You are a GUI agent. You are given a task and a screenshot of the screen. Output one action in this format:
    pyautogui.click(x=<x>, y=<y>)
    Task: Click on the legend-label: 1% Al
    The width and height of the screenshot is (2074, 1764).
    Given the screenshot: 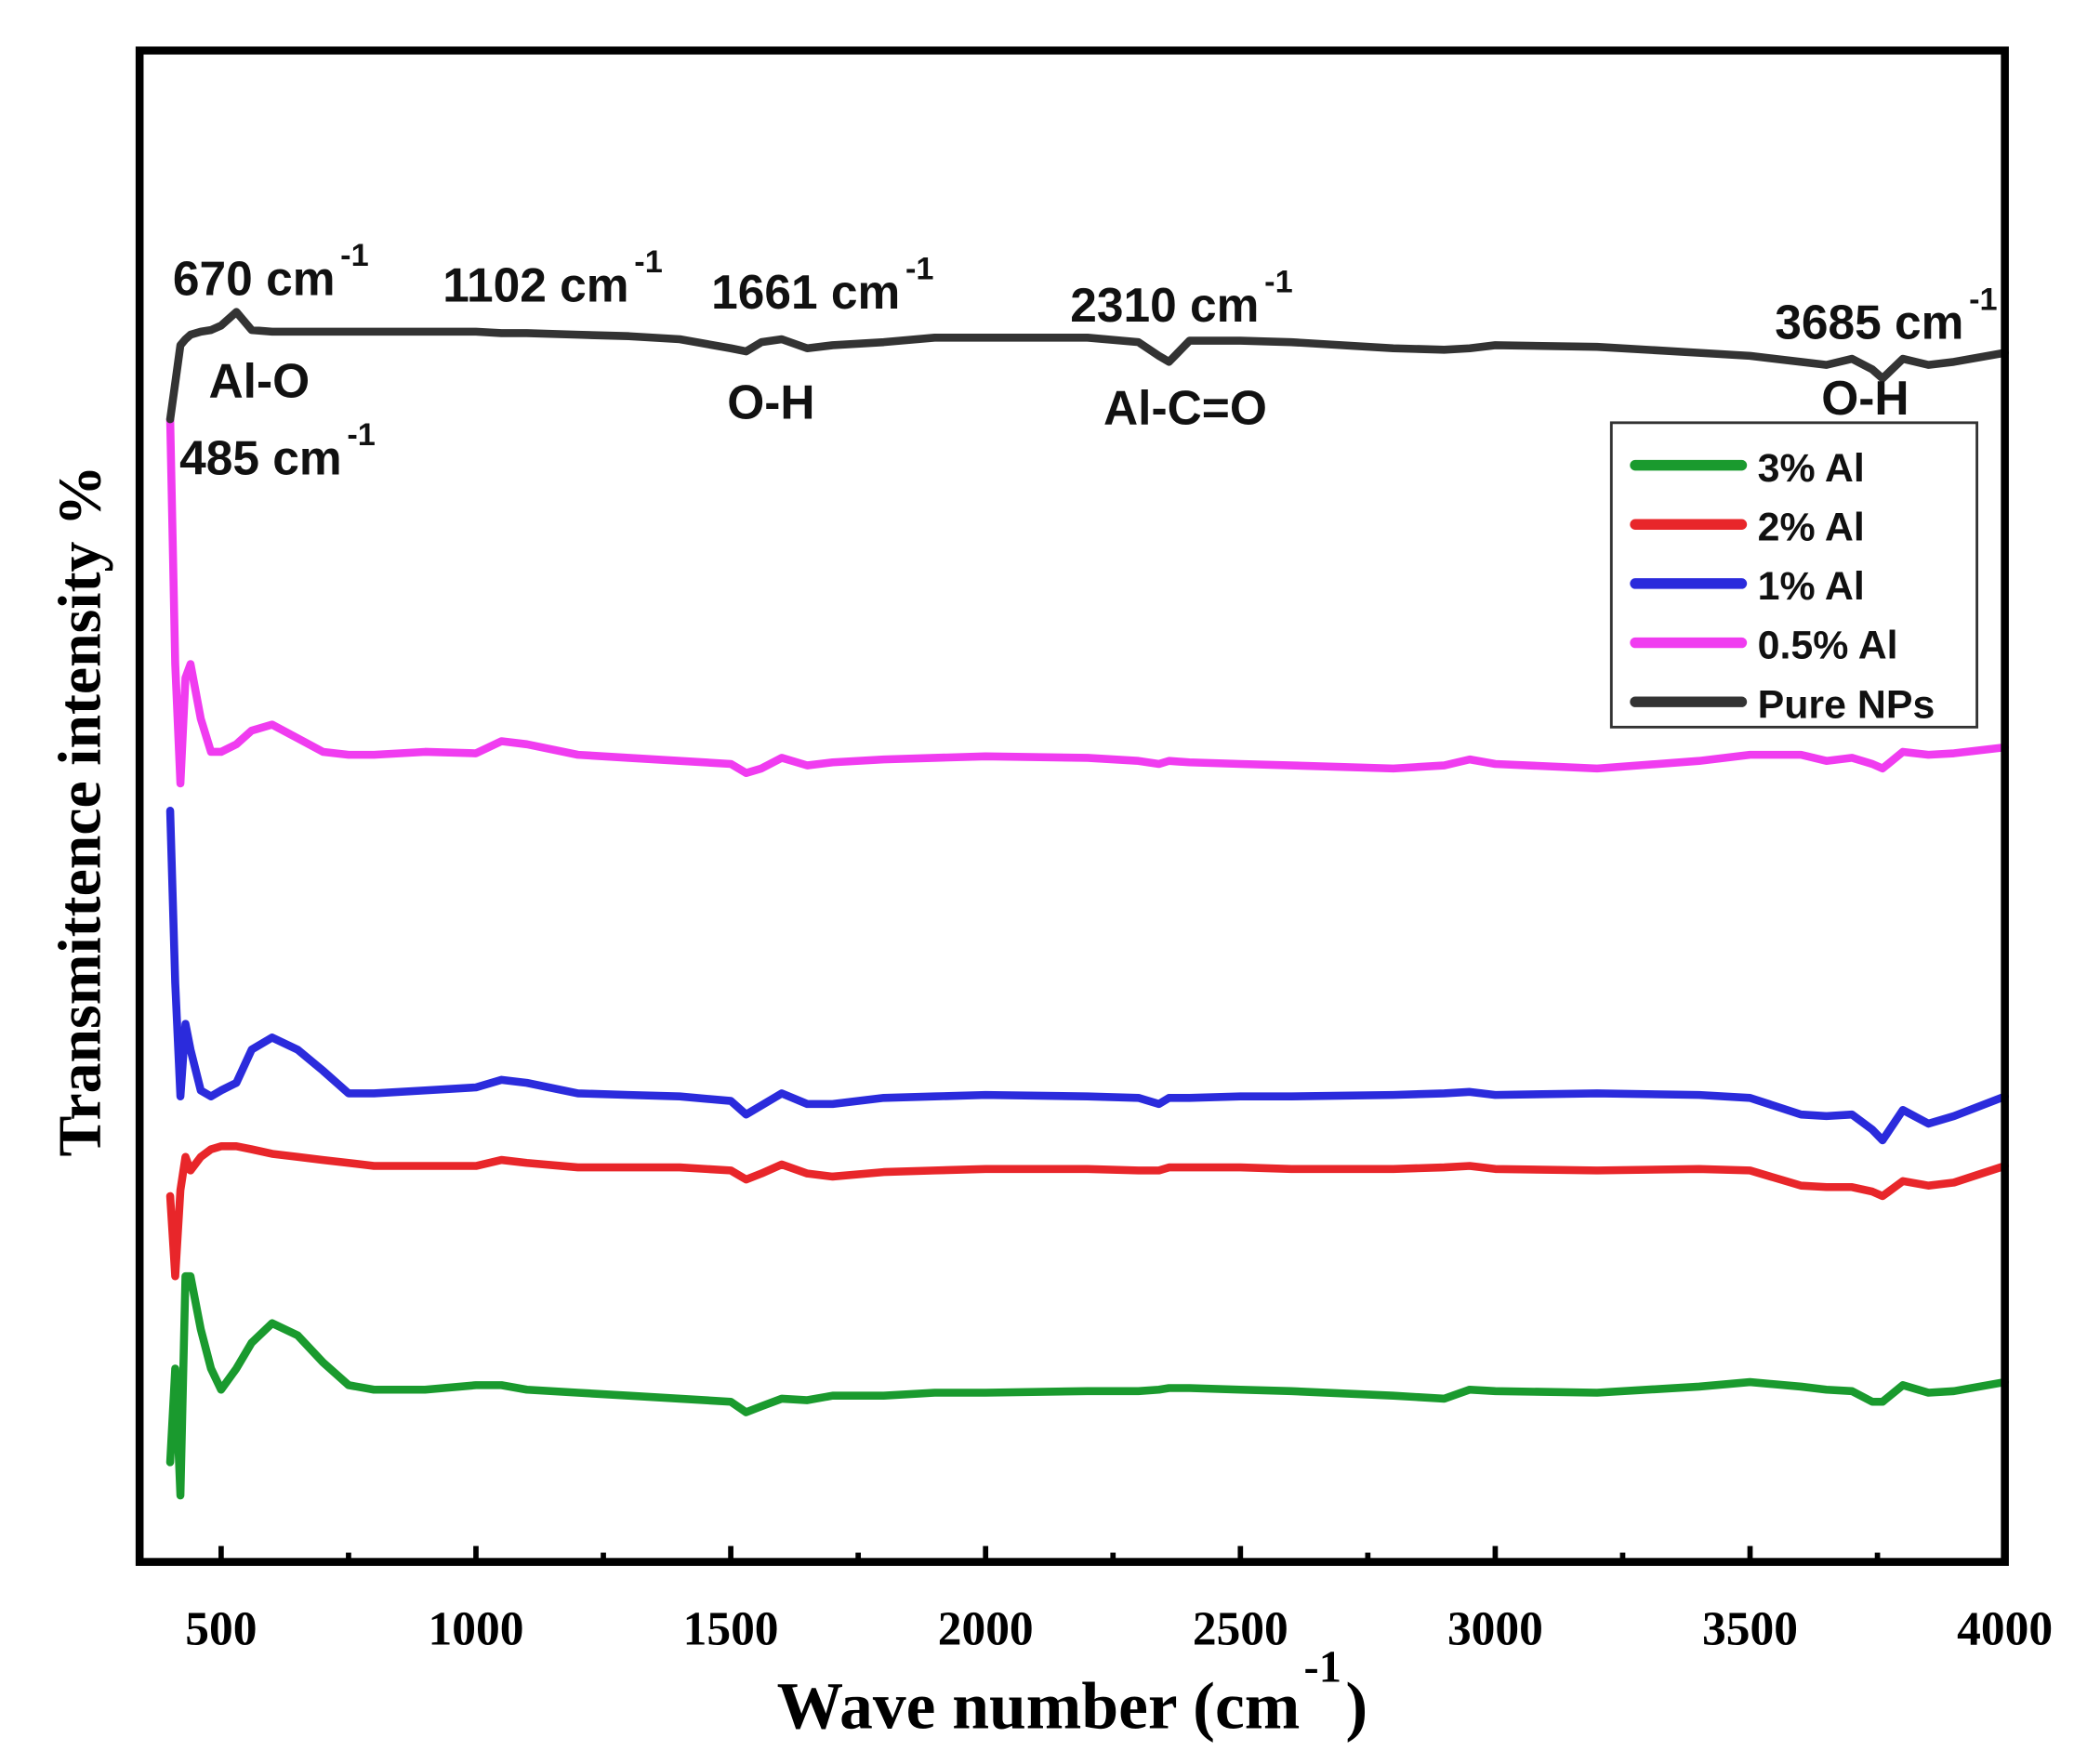 What is the action you would take?
    pyautogui.click(x=1811, y=586)
    